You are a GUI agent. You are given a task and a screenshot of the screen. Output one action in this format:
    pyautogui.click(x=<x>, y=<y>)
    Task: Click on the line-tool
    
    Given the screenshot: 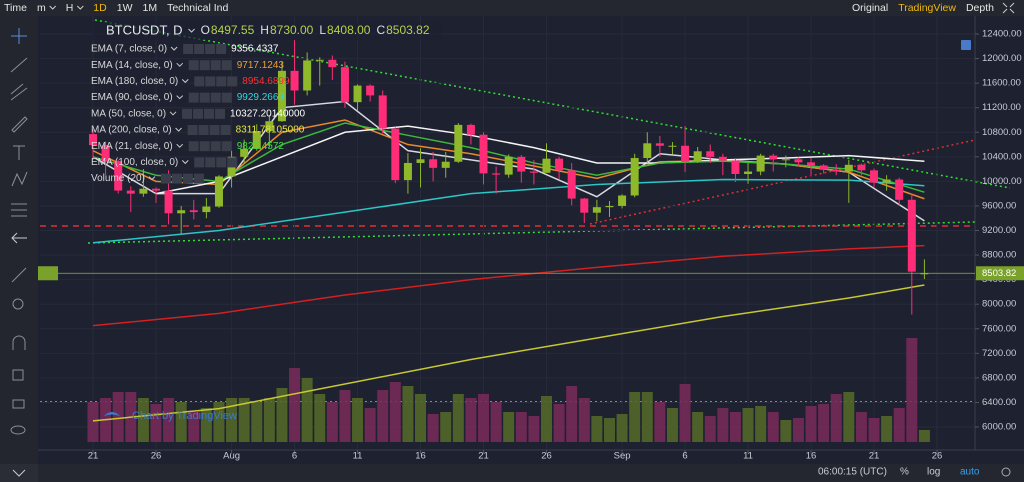 What is the action you would take?
    pyautogui.click(x=19, y=65)
    